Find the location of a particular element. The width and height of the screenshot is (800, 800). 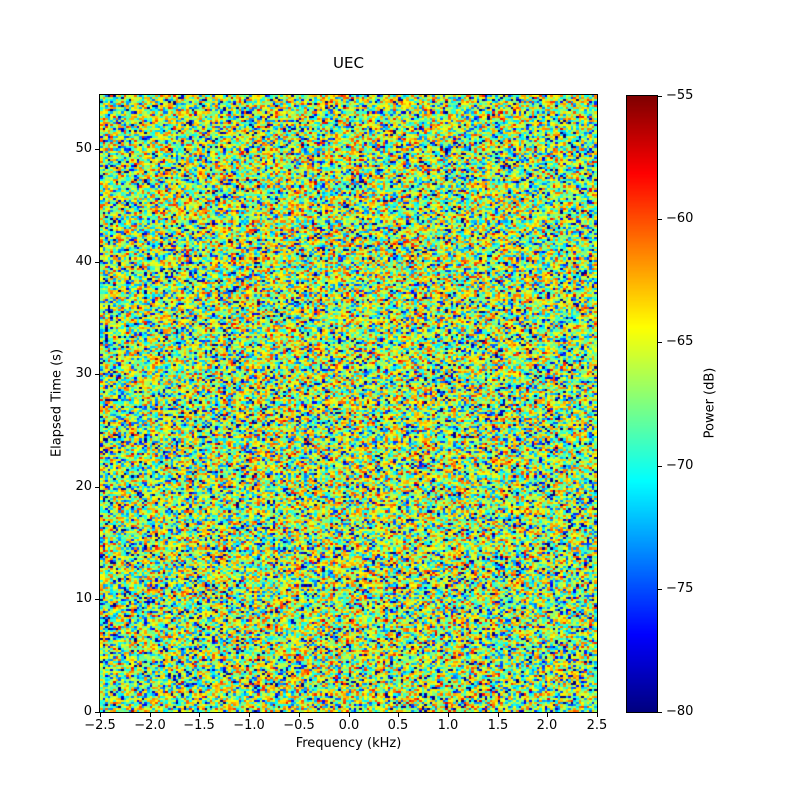

y-tick-label: 0 is located at coordinates (87, 711).